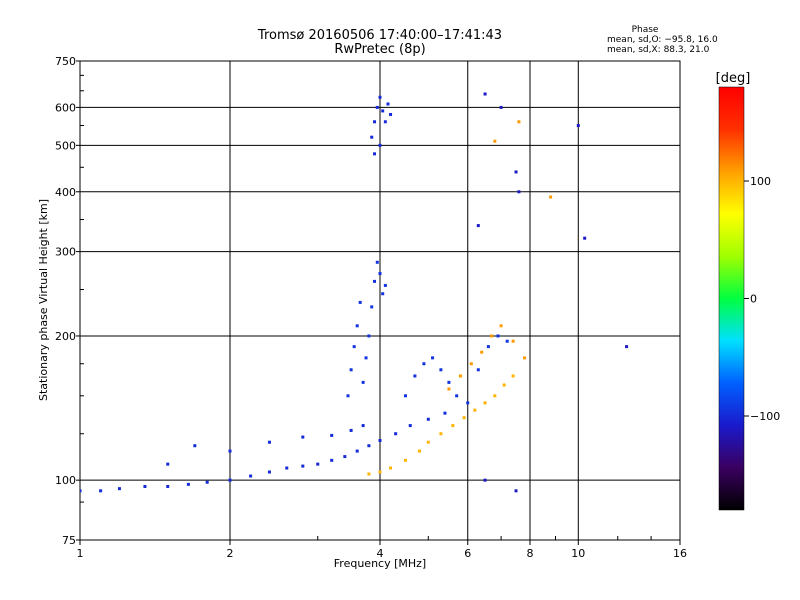 This screenshot has height=600, width=800. Describe the element at coordinates (645, 30) in the screenshot. I see `phase-stats-heading: Phase` at that location.